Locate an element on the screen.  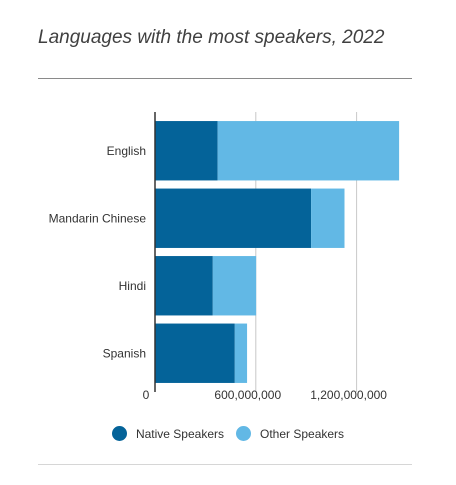
legend-item-other: Other Speakers is located at coordinates (290, 433).